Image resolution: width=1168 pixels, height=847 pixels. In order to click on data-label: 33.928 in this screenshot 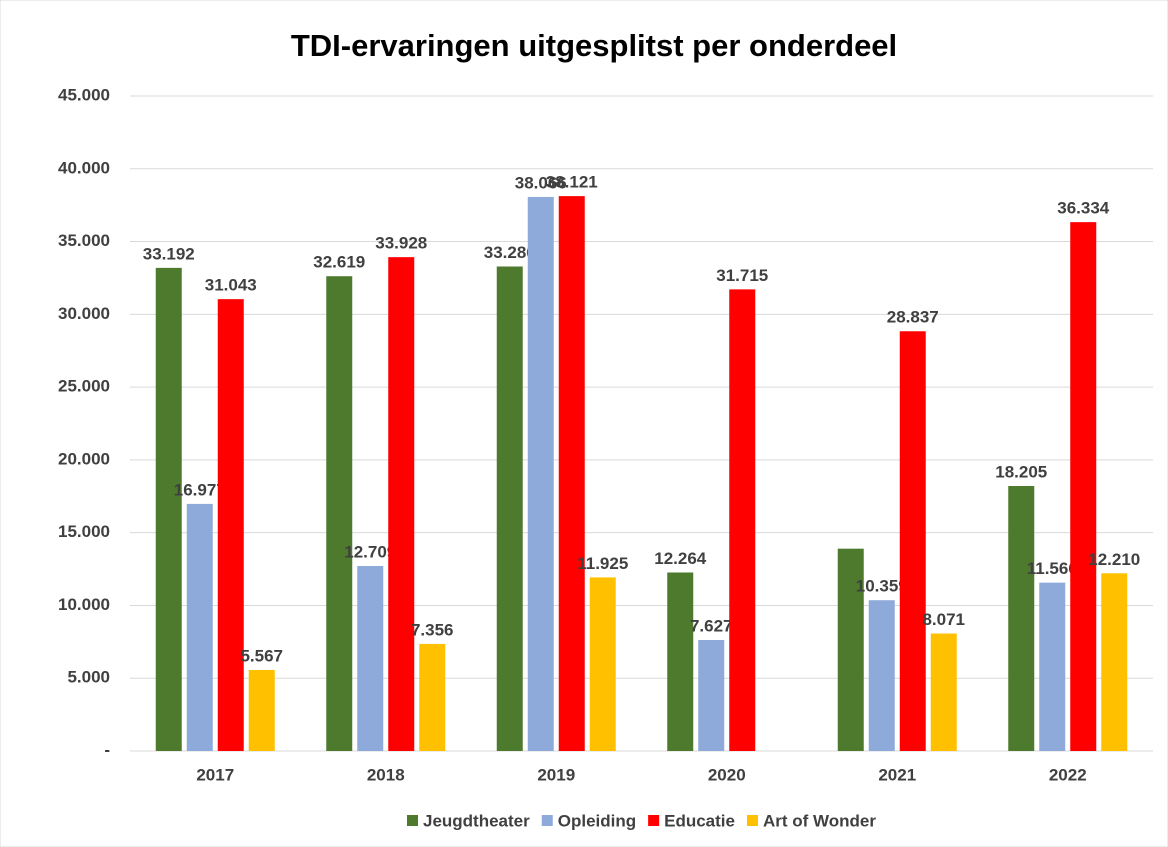, I will do `click(401, 243)`.